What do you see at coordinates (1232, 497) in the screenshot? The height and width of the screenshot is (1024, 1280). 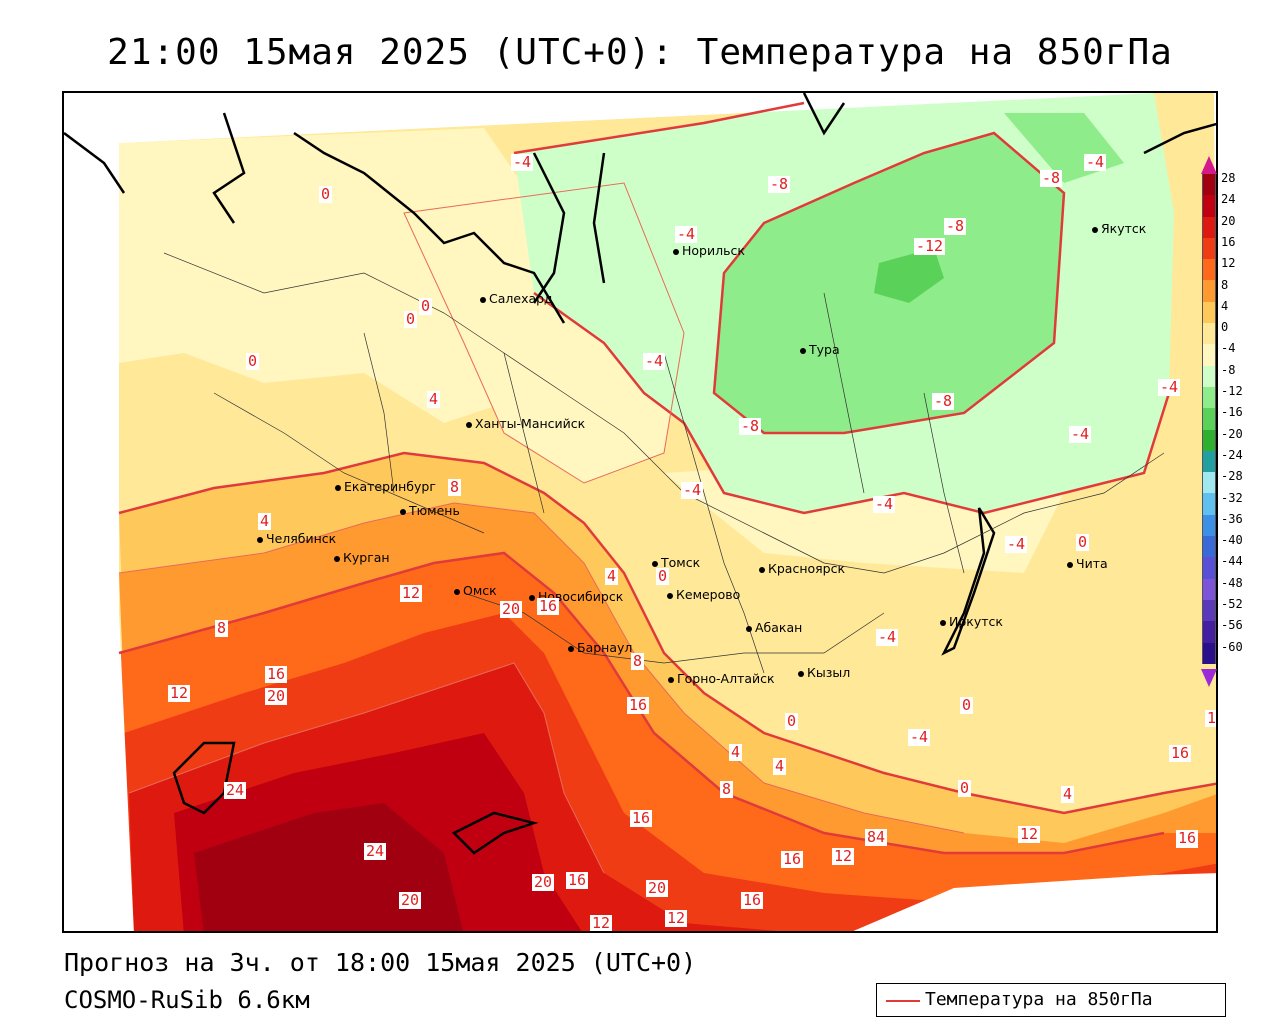 I see `colorbar-tick-label: -32` at bounding box center [1232, 497].